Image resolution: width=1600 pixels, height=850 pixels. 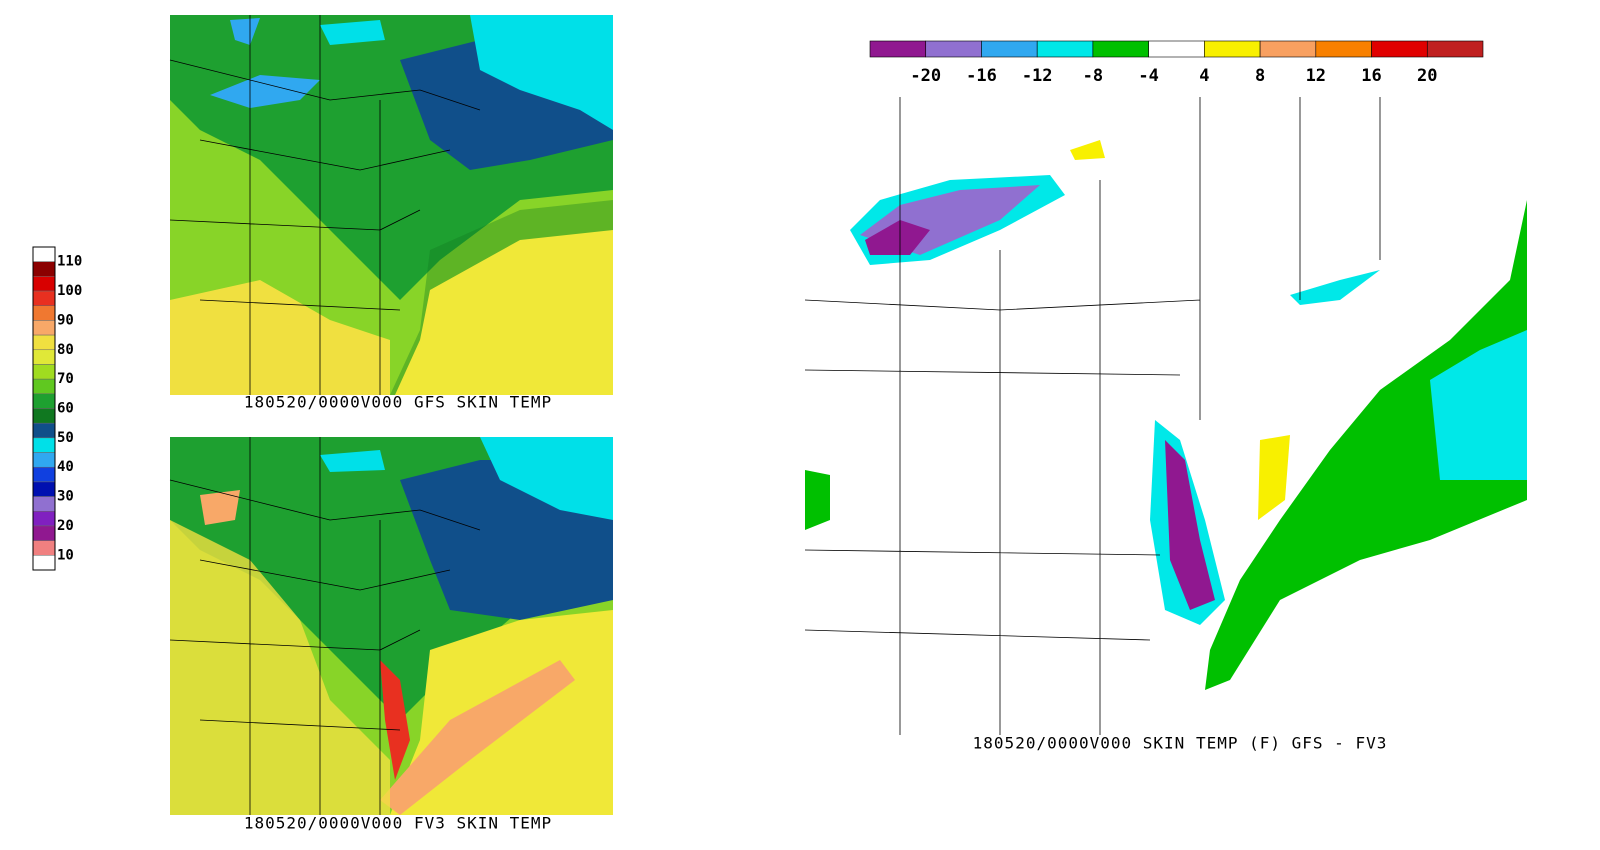 I want to click on fv3-map: 180520/0000V000 FV3 SKIN TEMP, so click(x=391, y=635).